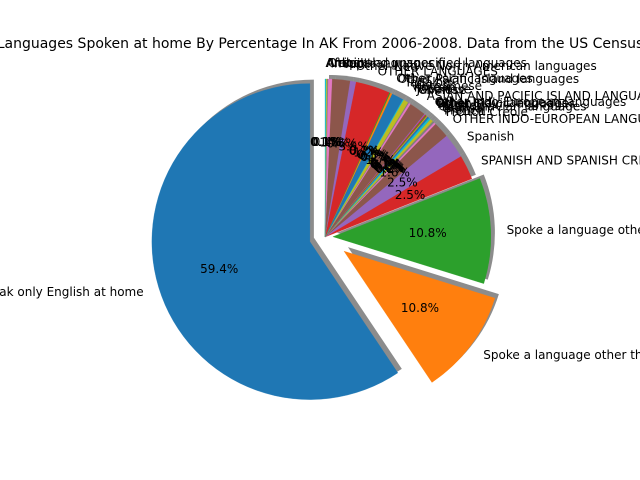  Describe the element at coordinates (334, 143) in the screenshot. I see `slice-percent: 1.8%` at that location.